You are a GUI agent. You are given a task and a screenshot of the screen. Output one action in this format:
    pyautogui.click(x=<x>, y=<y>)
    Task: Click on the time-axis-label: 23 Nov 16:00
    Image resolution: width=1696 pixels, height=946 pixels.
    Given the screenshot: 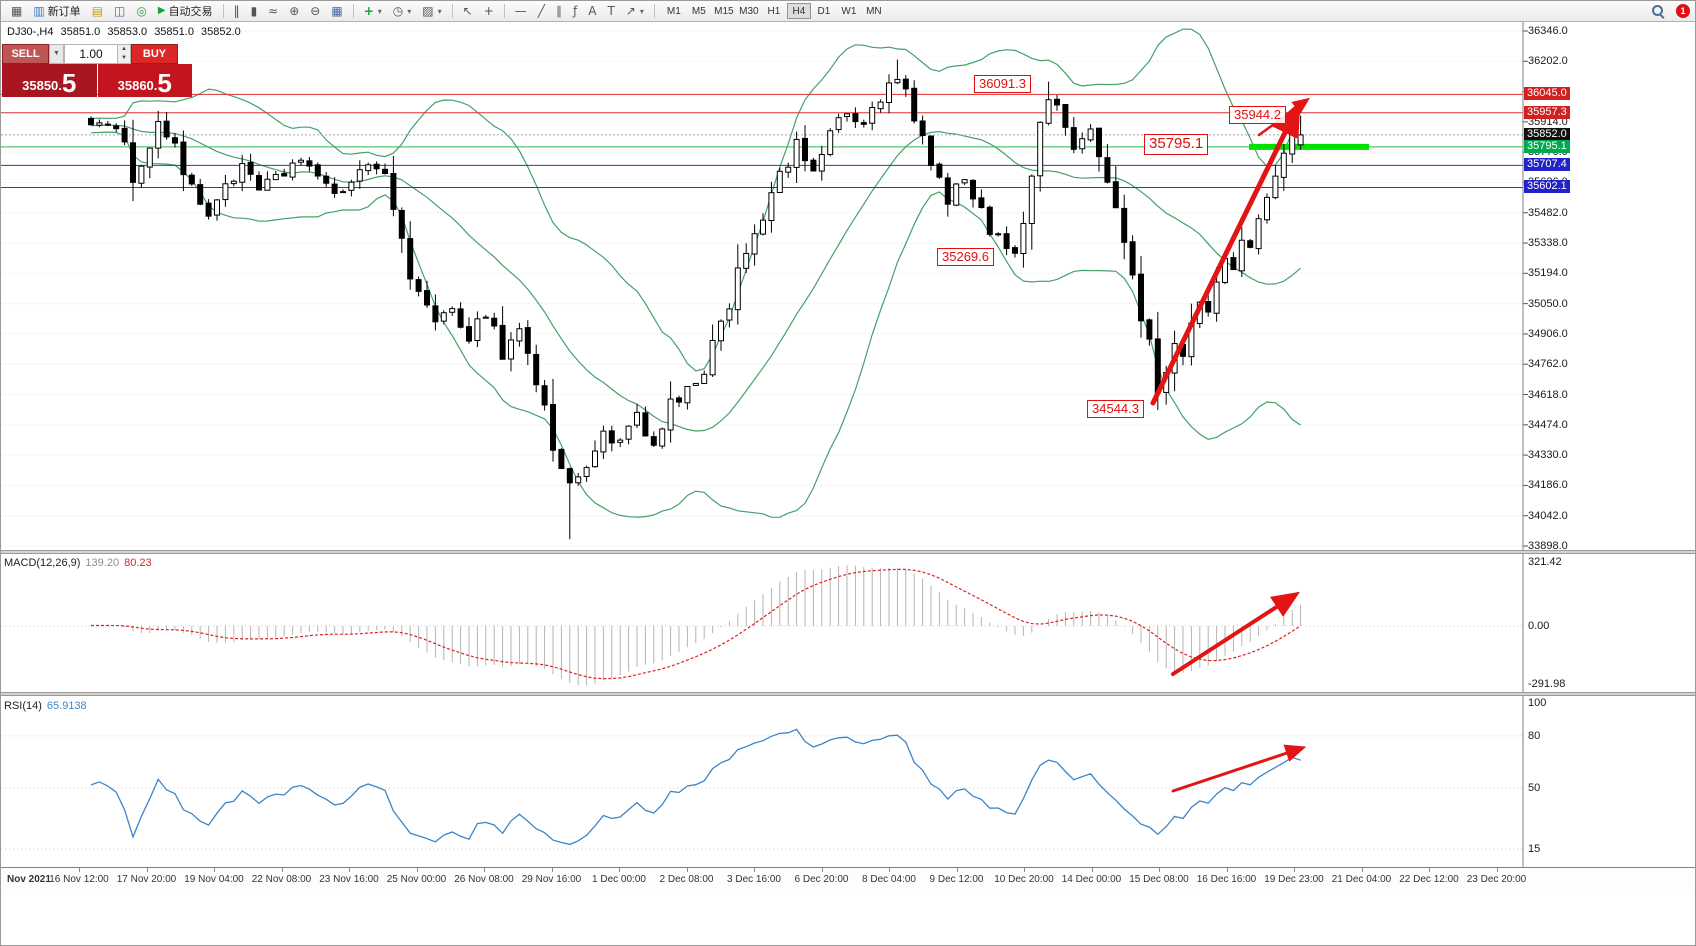 What is the action you would take?
    pyautogui.click(x=349, y=879)
    